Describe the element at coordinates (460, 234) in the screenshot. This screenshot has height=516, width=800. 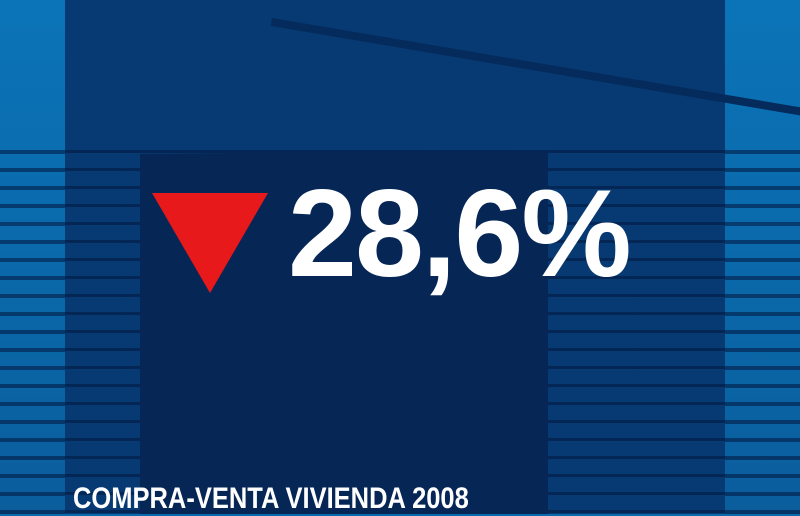
I see `percentage-value: 28,6%` at that location.